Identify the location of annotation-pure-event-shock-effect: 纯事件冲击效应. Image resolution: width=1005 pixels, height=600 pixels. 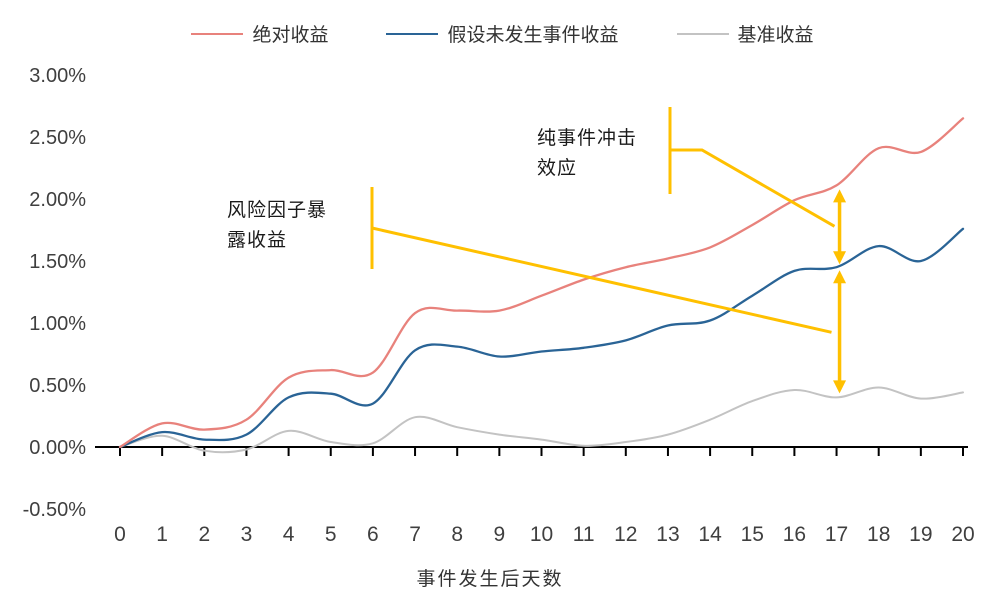
(587, 154).